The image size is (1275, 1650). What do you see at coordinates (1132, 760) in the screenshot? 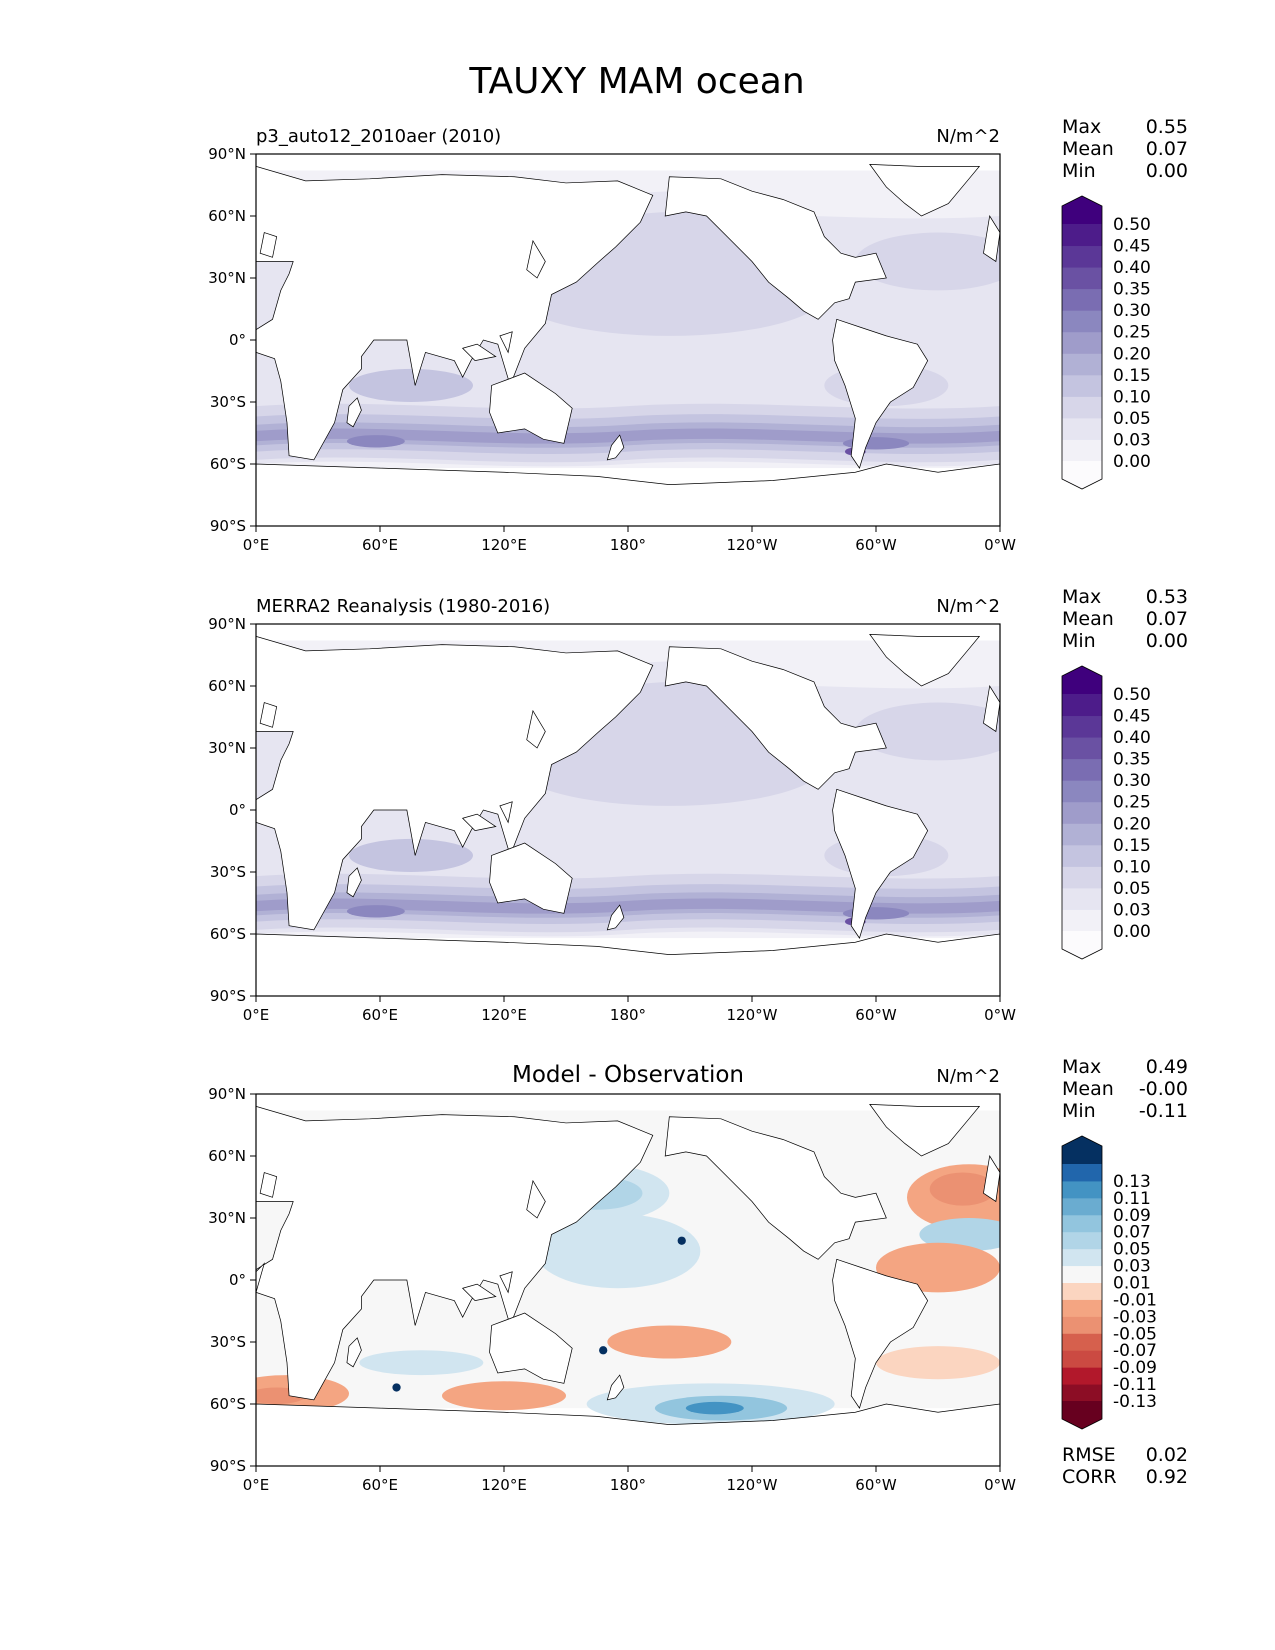
I see `colorbar-label: 0.35` at bounding box center [1132, 760].